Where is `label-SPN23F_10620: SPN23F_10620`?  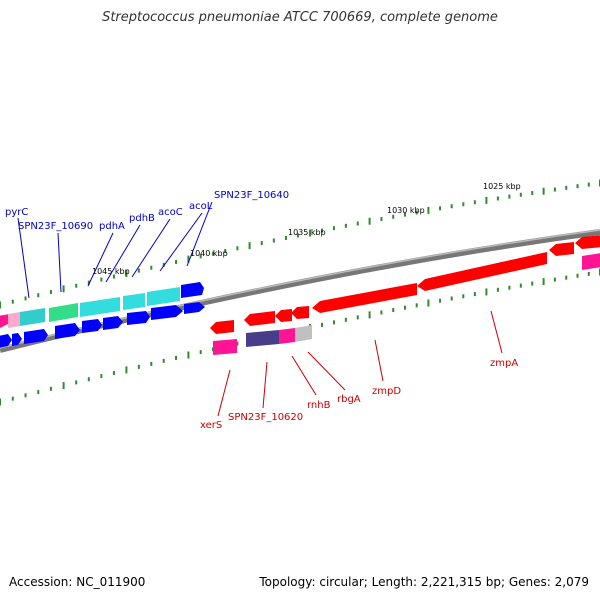 label-SPN23F_10620: SPN23F_10620 is located at coordinates (265, 417).